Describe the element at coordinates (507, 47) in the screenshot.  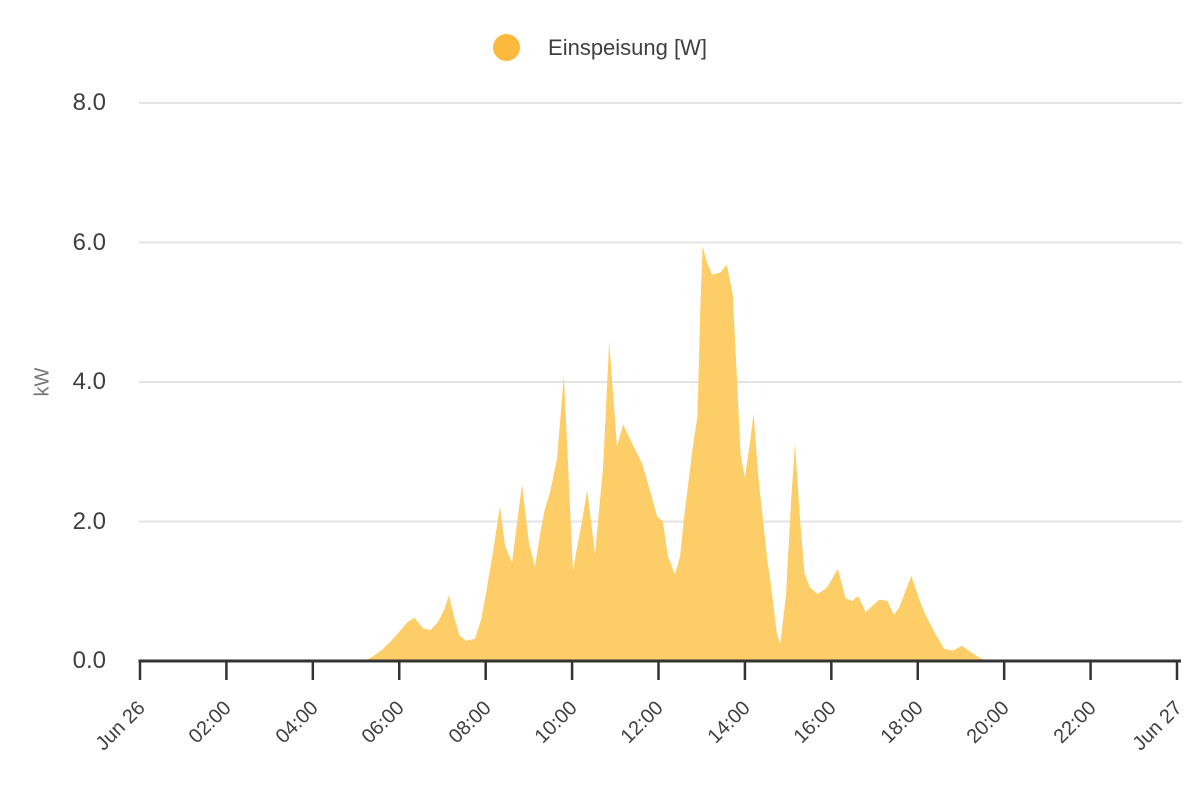
I see `series-color-dot-icon` at that location.